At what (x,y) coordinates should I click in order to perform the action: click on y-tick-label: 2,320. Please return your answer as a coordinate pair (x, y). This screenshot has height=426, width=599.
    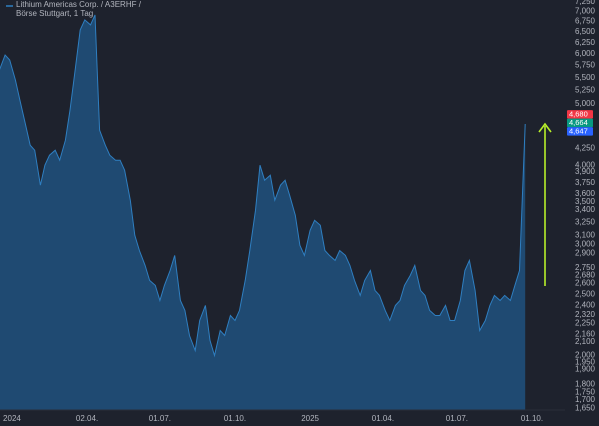
    Looking at the image, I should click on (585, 314).